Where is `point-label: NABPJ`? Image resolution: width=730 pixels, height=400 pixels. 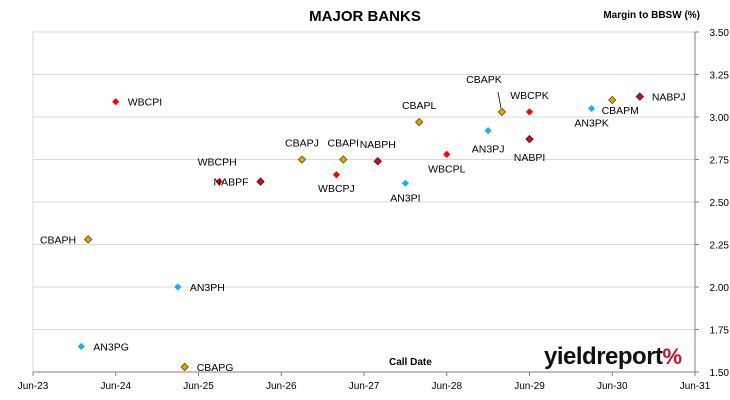 point-label: NABPJ is located at coordinates (669, 98).